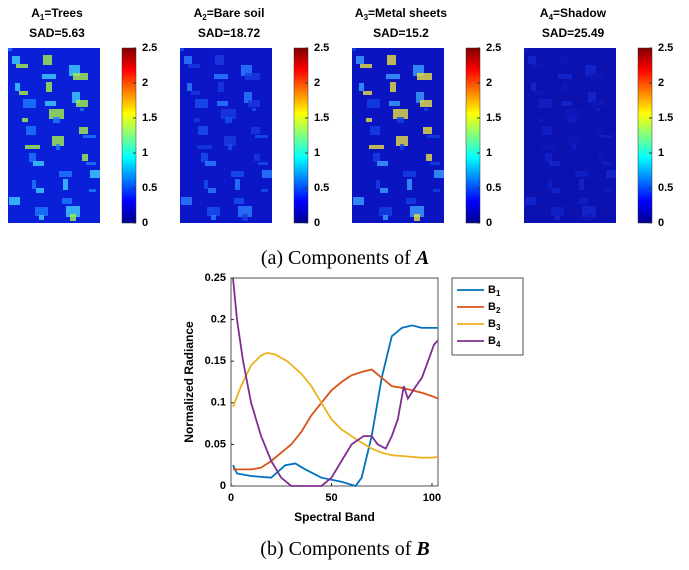  Describe the element at coordinates (665, 118) in the screenshot. I see `colorbar-tick-label: 1.5` at that location.